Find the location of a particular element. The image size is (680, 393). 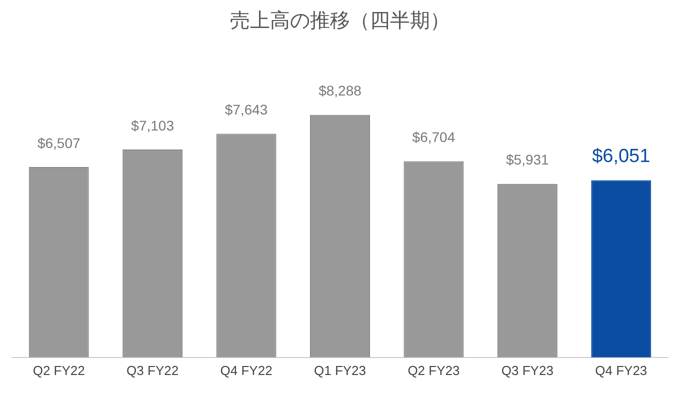

x-tick-label: Q3 FY23 is located at coordinates (527, 370).